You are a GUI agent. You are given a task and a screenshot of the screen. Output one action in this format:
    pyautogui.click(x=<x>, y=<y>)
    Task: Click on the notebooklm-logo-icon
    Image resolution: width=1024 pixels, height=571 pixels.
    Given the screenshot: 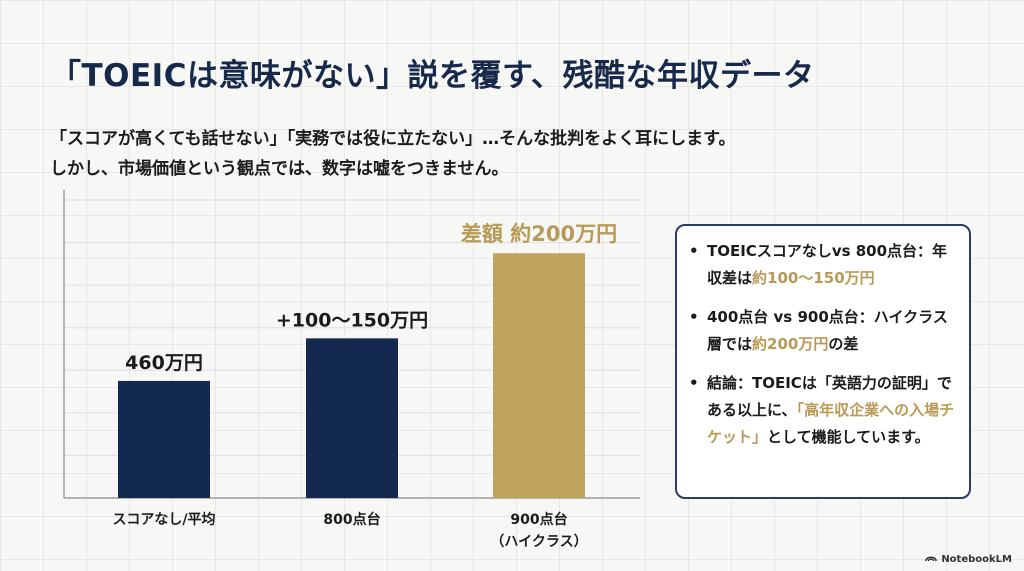 What is the action you would take?
    pyautogui.click(x=931, y=559)
    